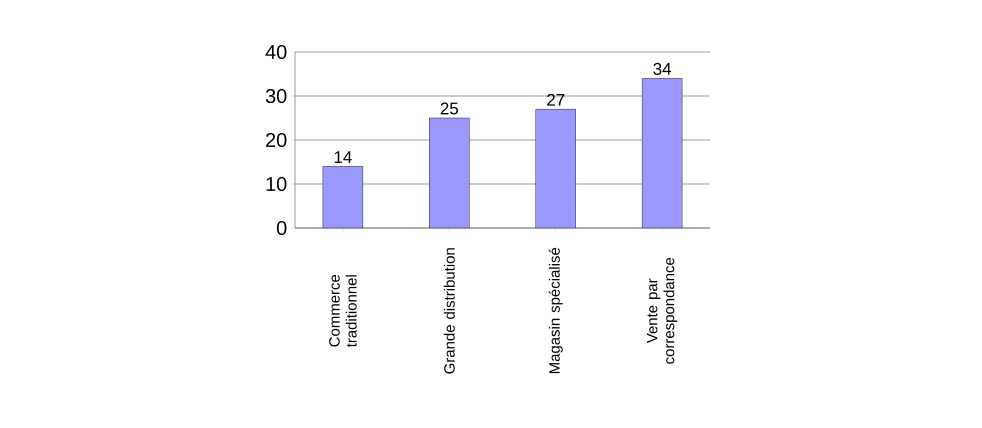 This screenshot has width=982, height=428. I want to click on x-tick-label: Magasin spécialisé, so click(555, 311).